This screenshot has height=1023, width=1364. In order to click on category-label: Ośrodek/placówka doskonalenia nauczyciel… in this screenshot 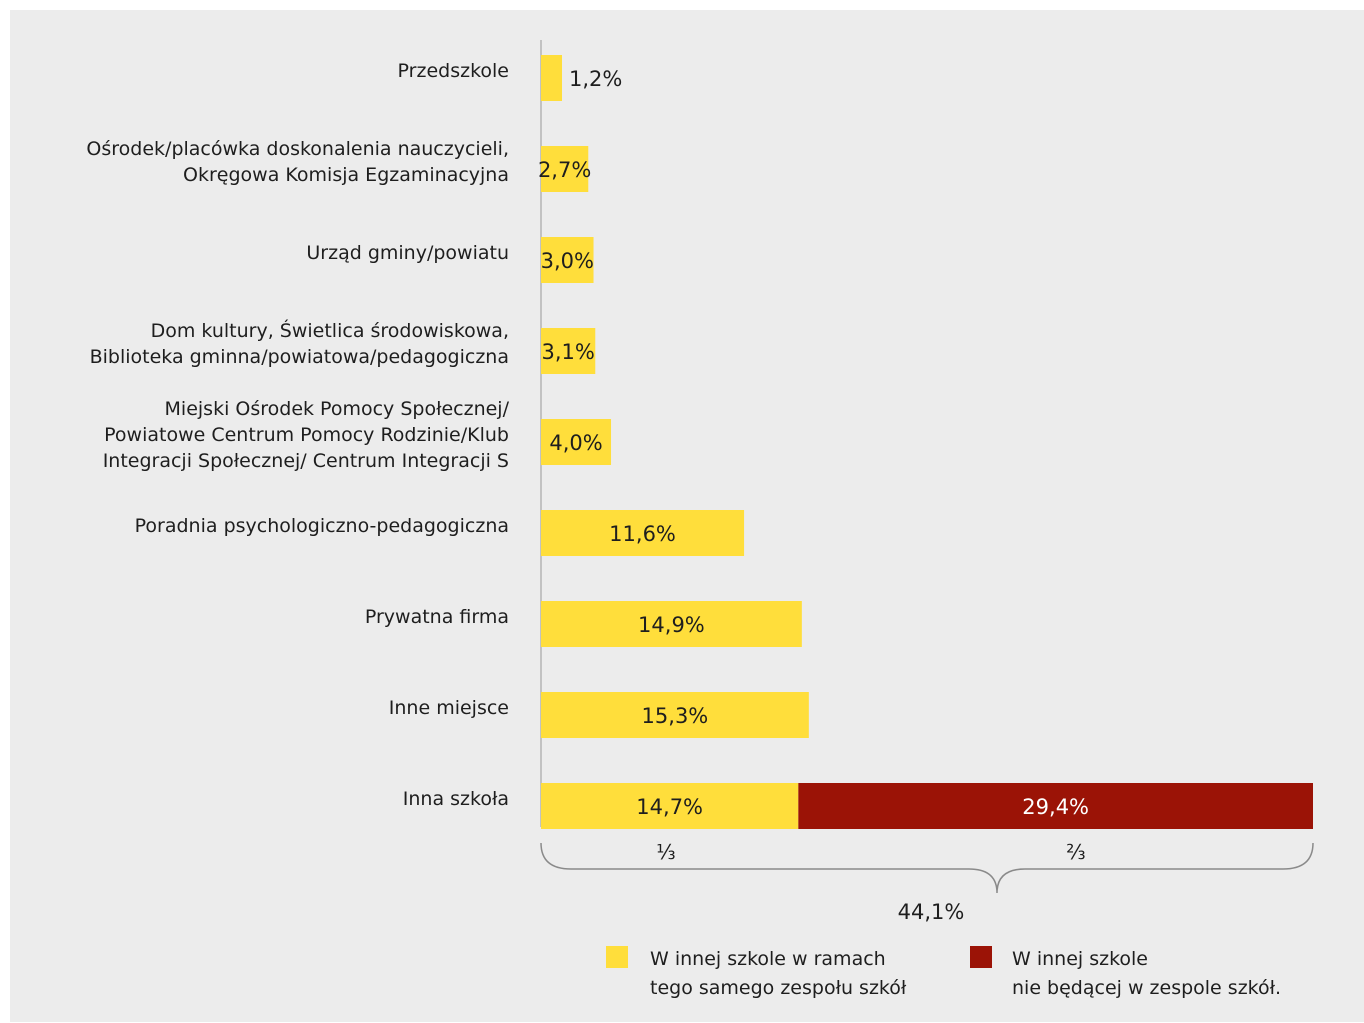, I will do `click(297, 149)`.